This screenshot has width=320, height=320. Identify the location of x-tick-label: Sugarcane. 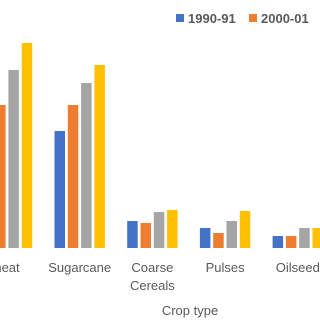
(80, 267).